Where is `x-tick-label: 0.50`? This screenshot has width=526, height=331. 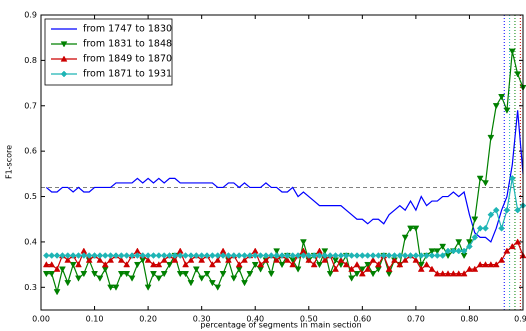
x-tick-label: 0.50 is located at coordinates (309, 319).